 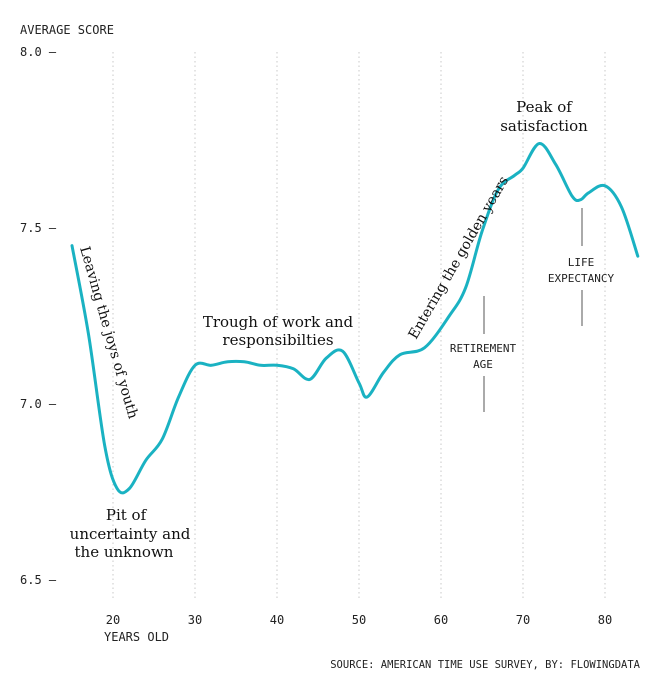 What do you see at coordinates (277, 620) in the screenshot?
I see `x-tick-label: 40` at bounding box center [277, 620].